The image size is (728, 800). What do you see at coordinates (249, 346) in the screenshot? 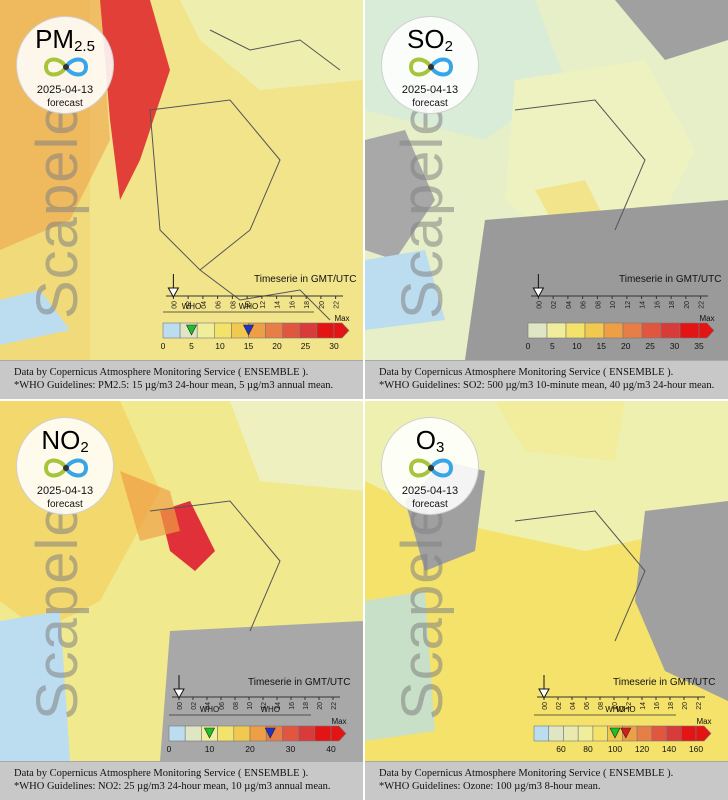
I see `scale-tick-label: 15` at bounding box center [249, 346].